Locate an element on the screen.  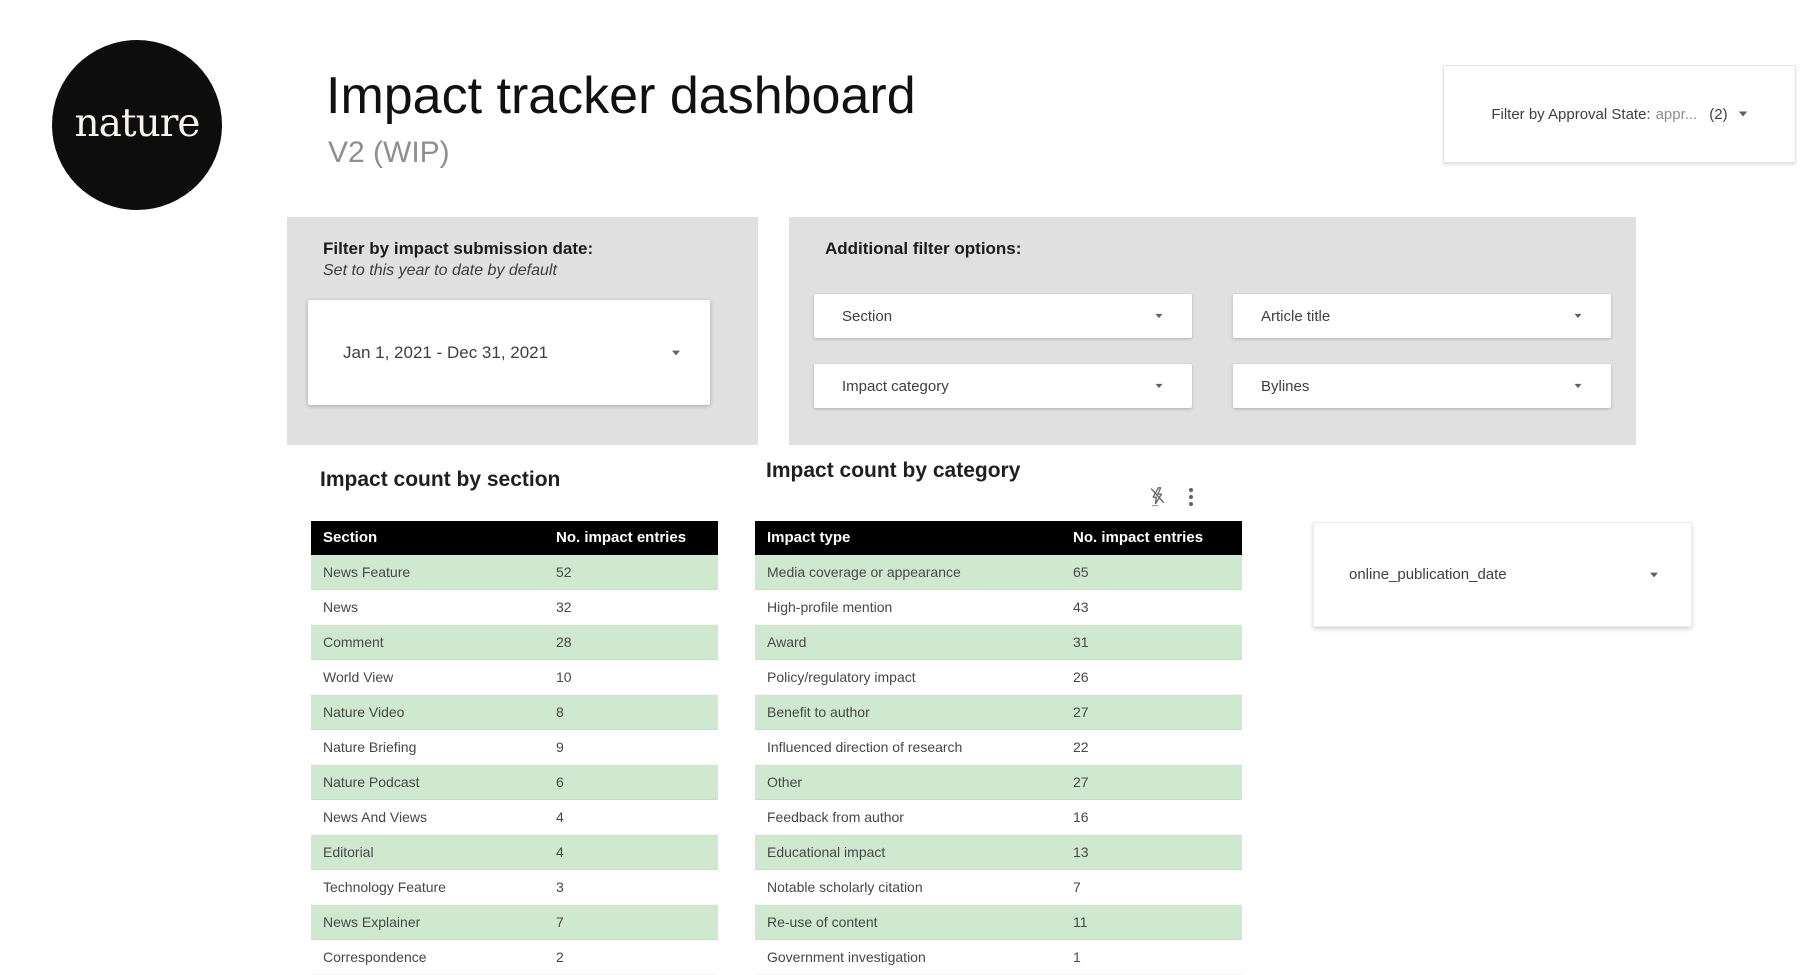
table-row: Nature Video 8 is located at coordinates (514, 712).